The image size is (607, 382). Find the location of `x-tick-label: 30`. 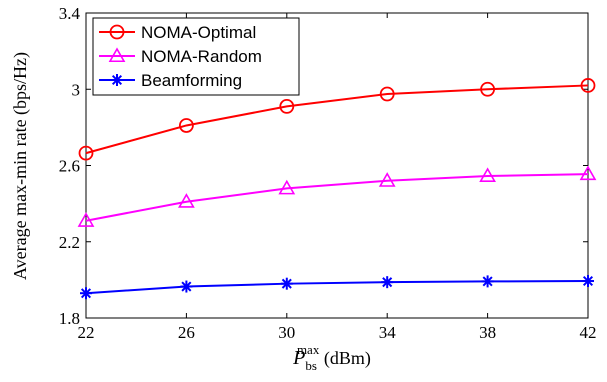

x-tick-label: 30 is located at coordinates (286, 332).